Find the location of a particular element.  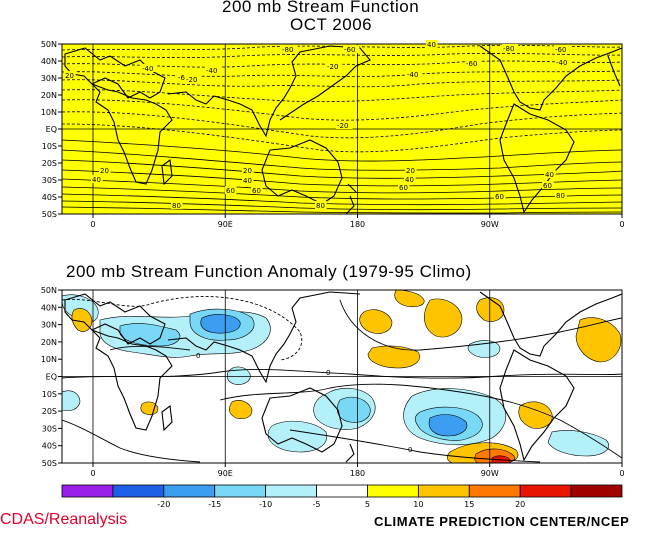

colorbar-label: -10 is located at coordinates (265, 504).